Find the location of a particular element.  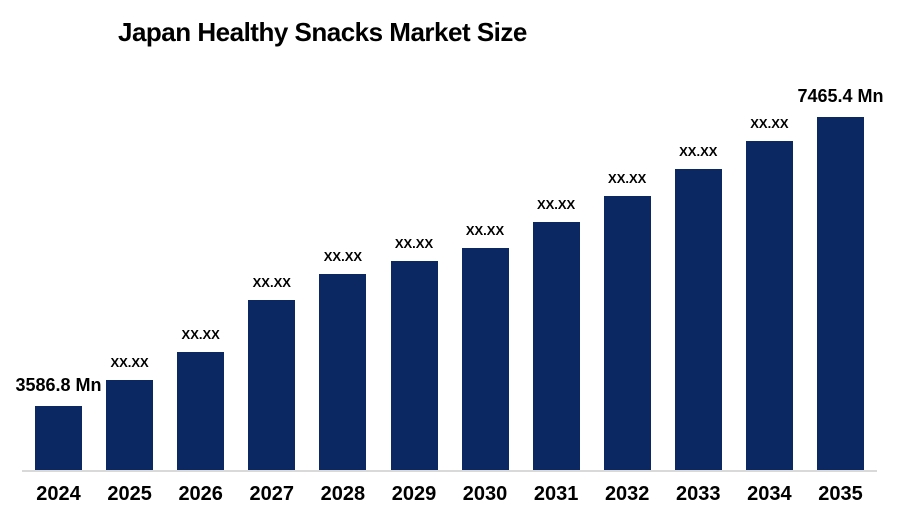

value-label-2031: XX.XX is located at coordinates (556, 204).